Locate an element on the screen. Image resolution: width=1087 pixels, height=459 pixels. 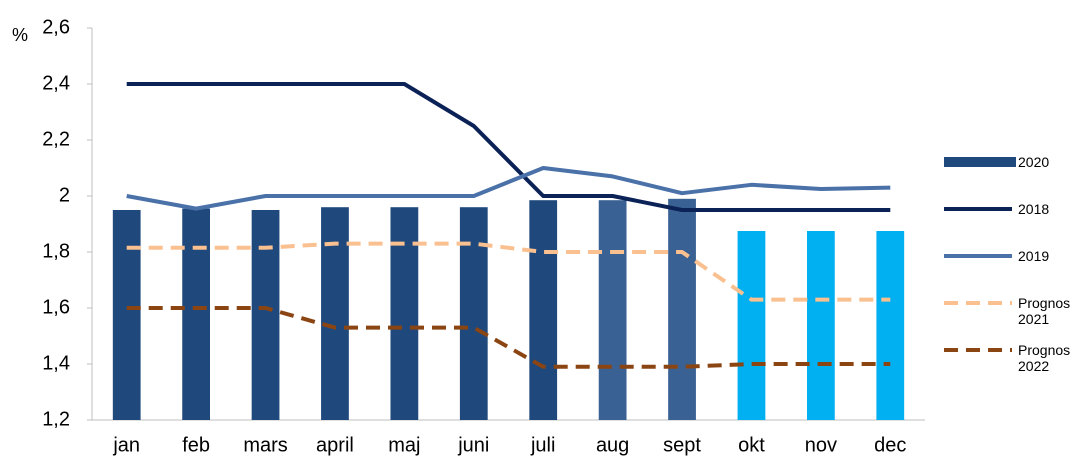
x-tick-label: dec is located at coordinates (890, 445).